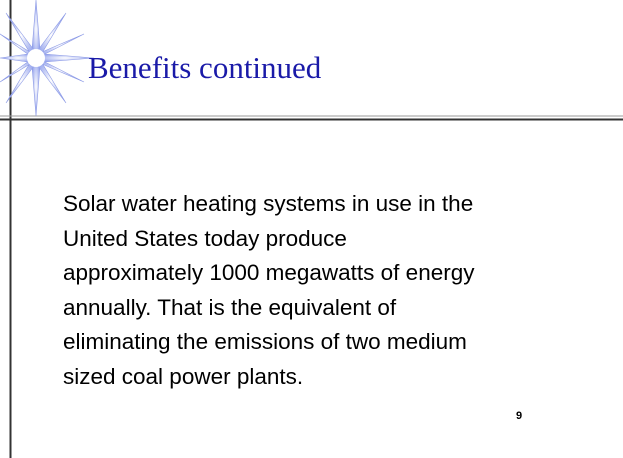 The width and height of the screenshot is (623, 458). I want to click on slide-title: Benefits continued, so click(205, 67).